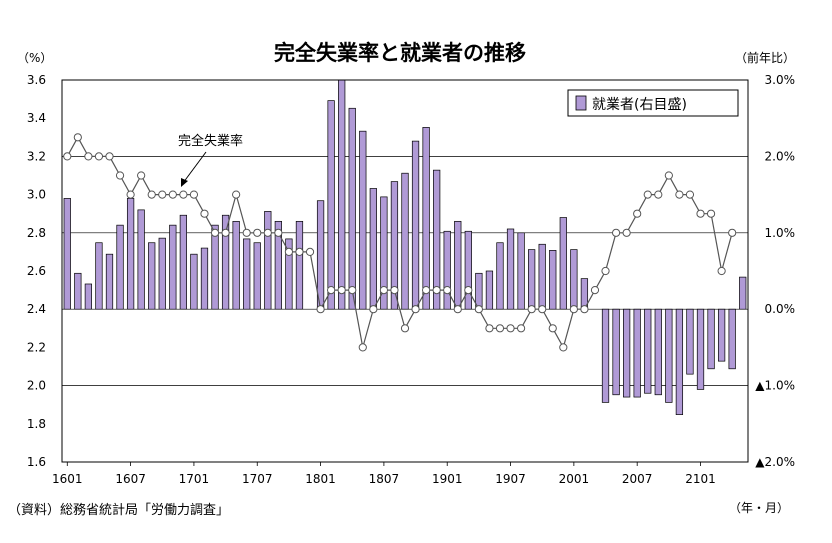  I want to click on x-tick-label: 1807, so click(384, 479).